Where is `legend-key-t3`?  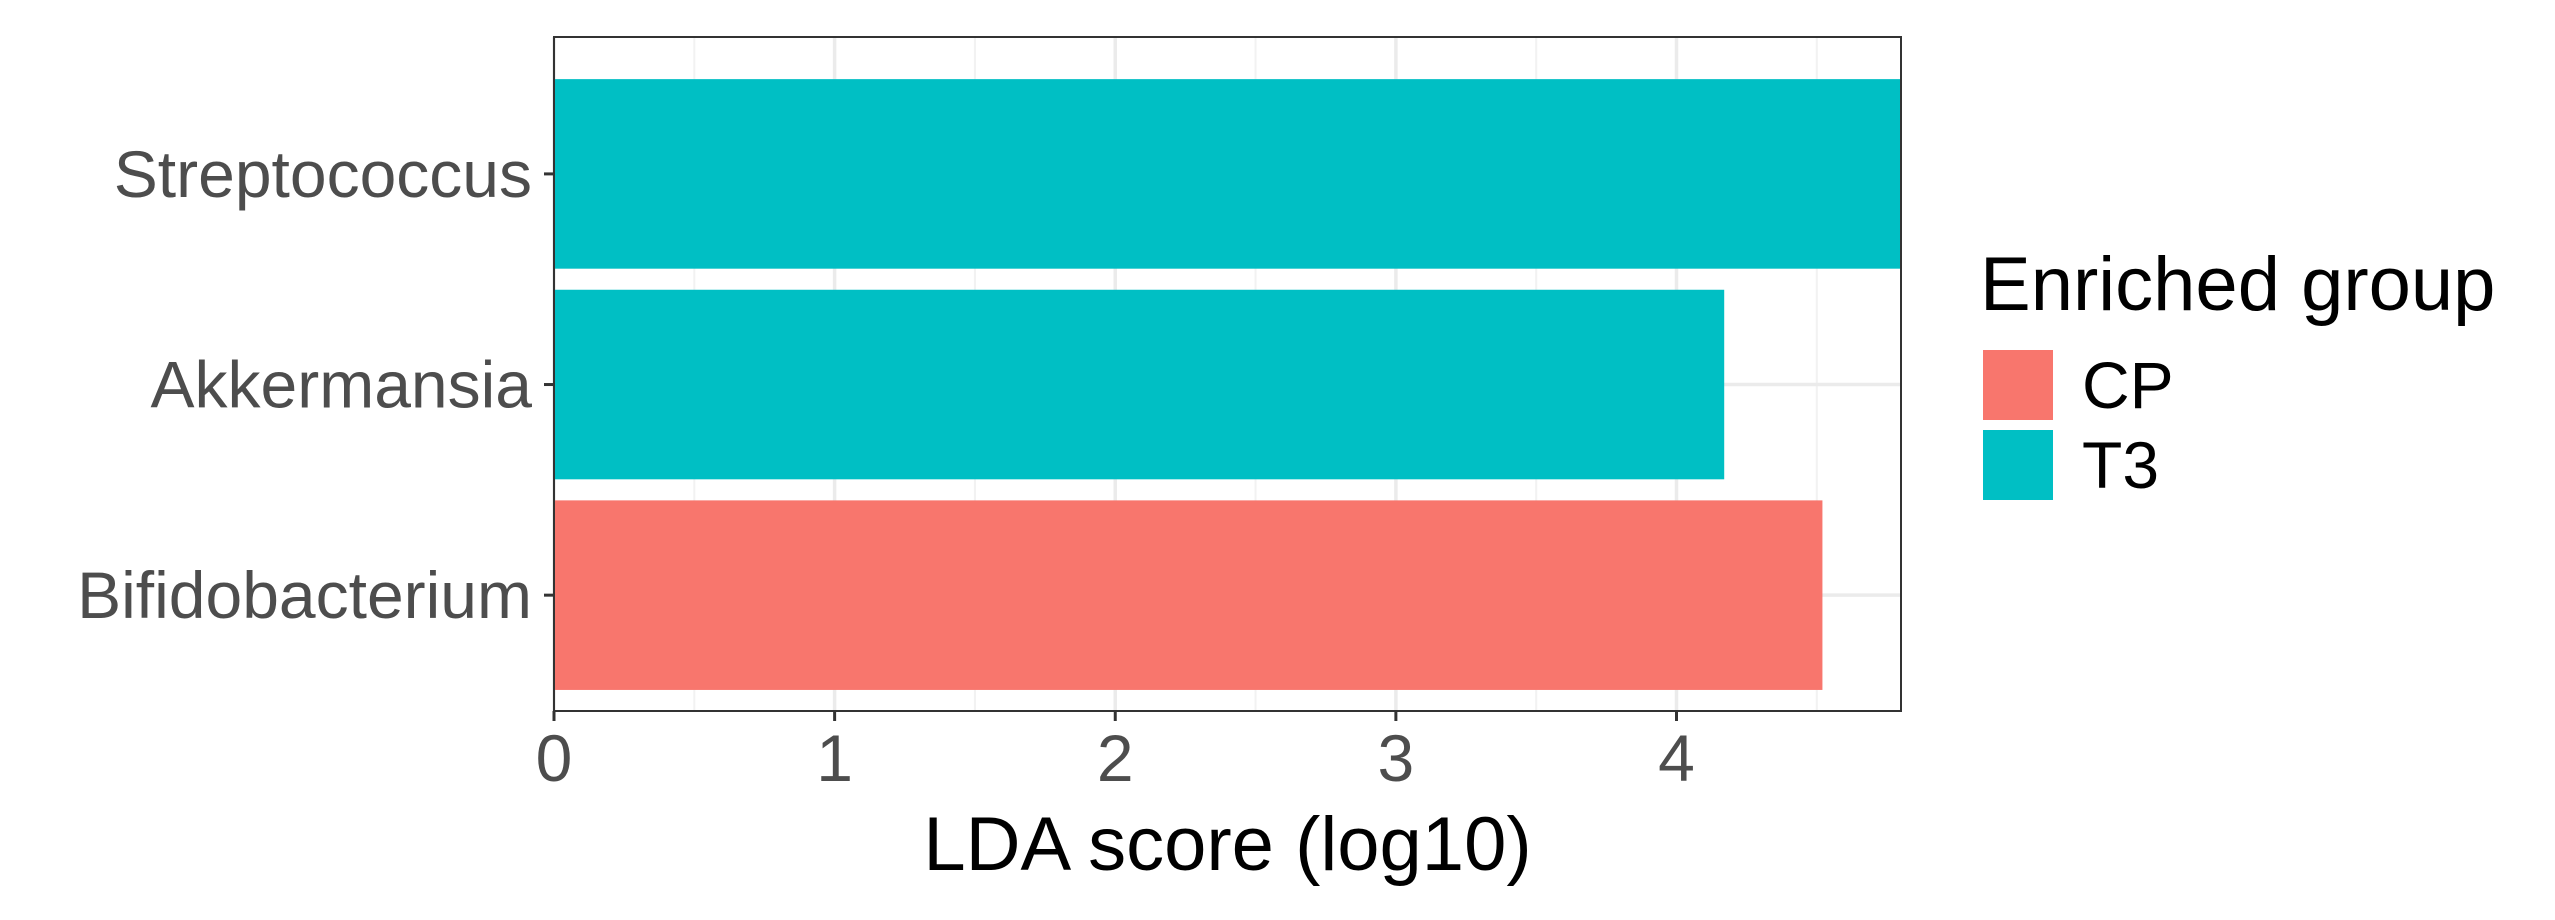 legend-key-t3 is located at coordinates (2018, 465).